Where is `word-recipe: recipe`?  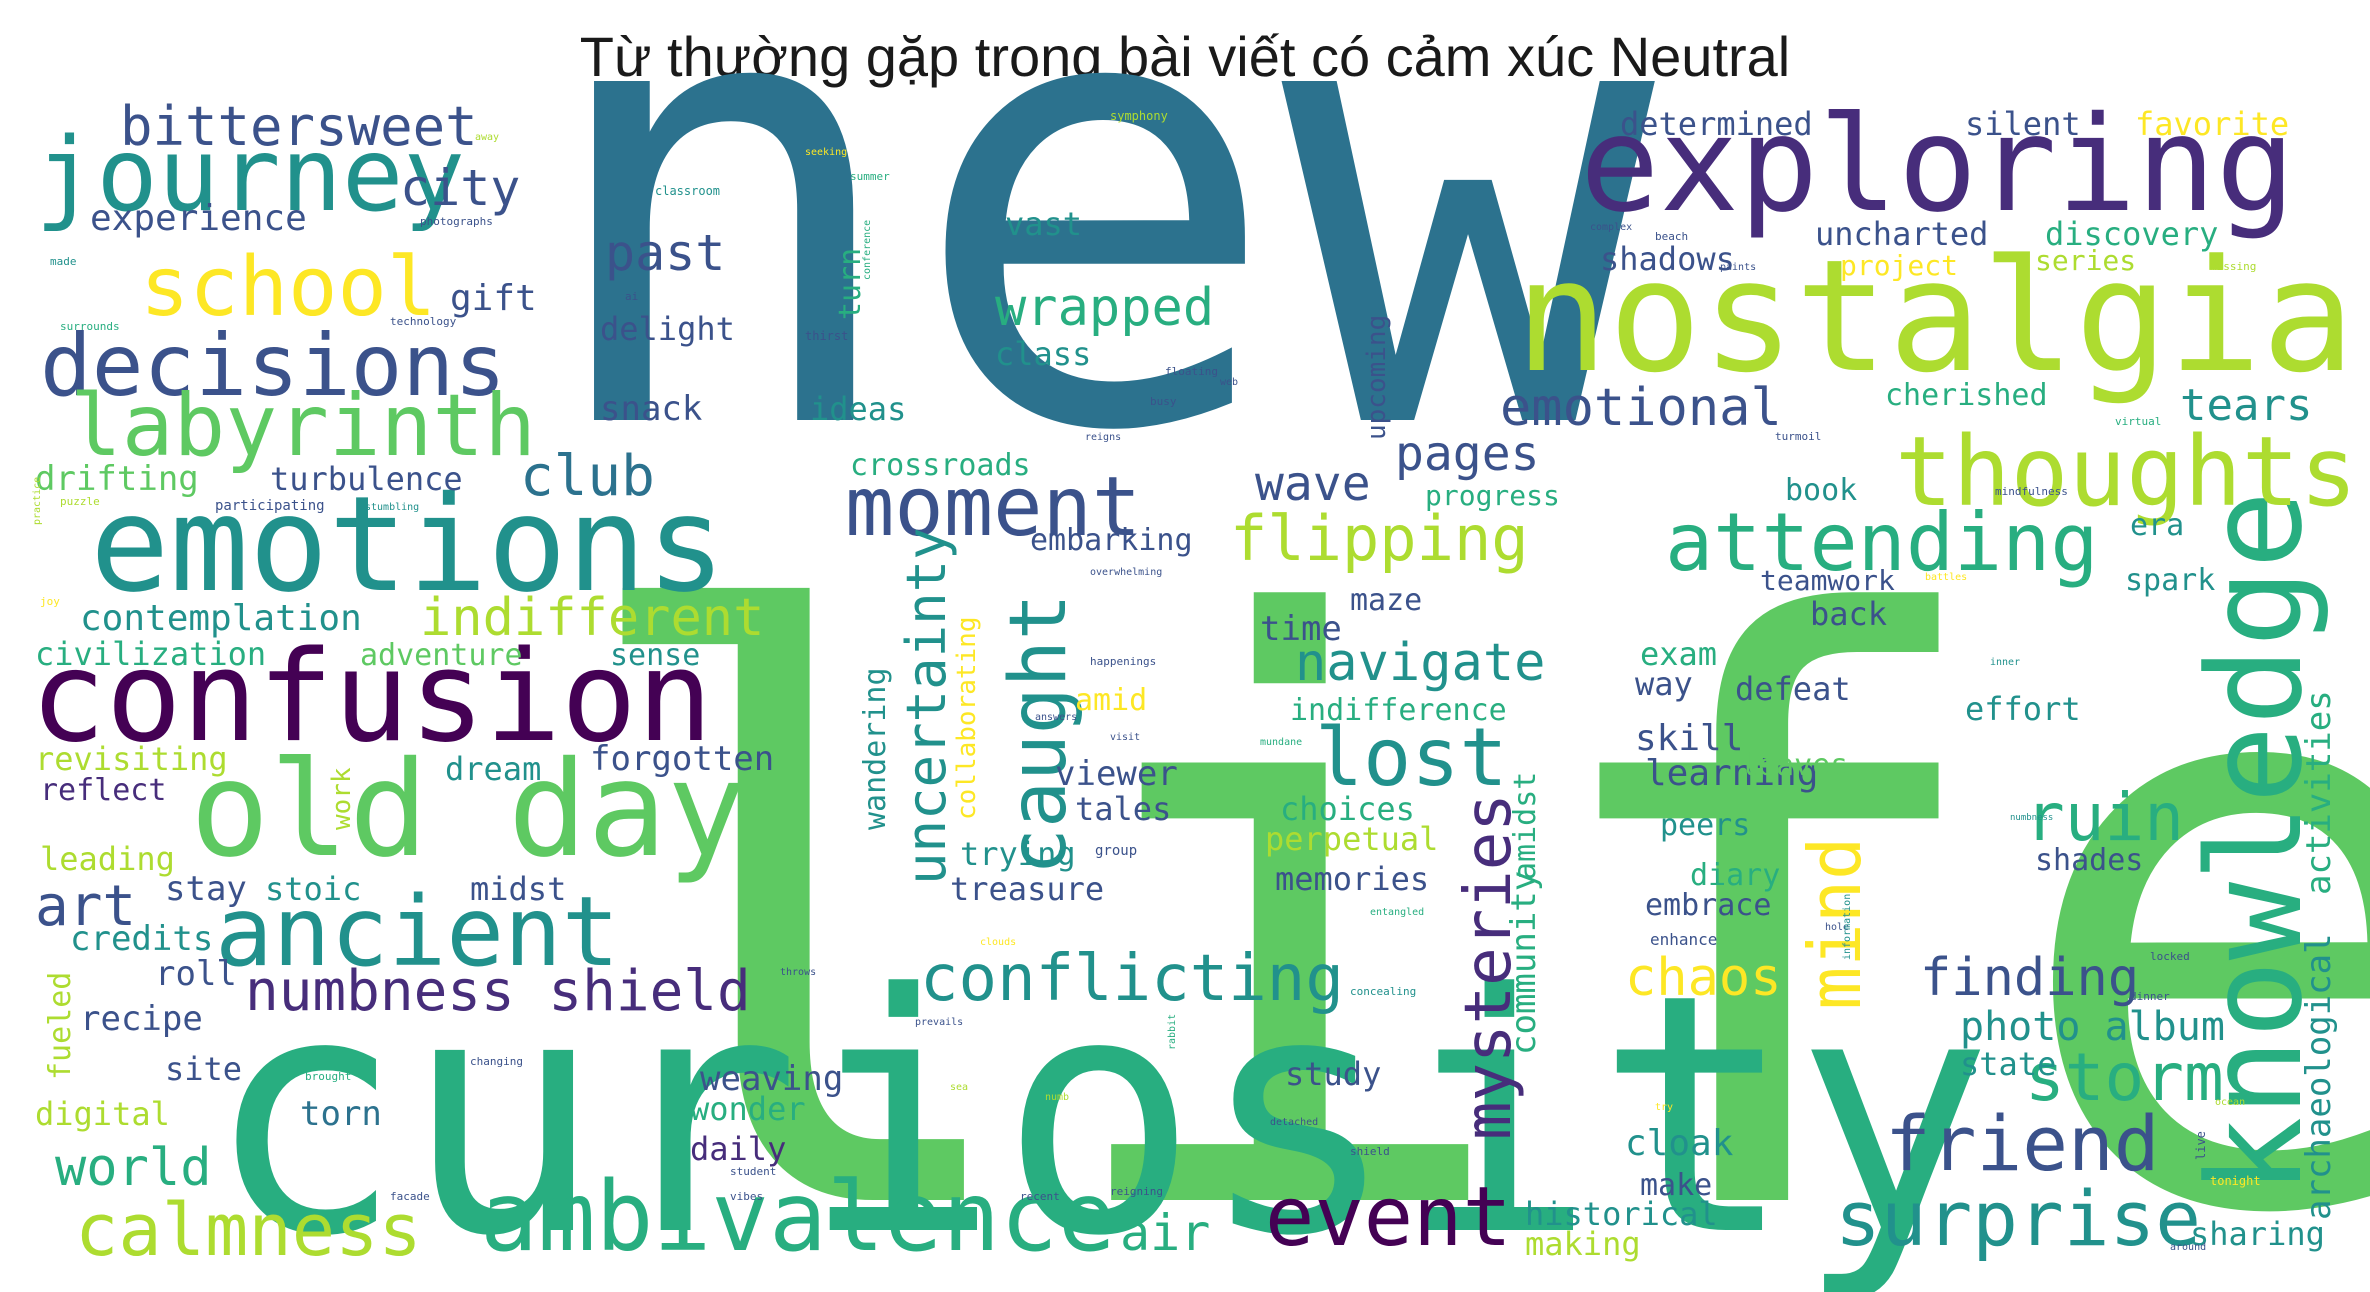 word-recipe: recipe is located at coordinates (141, 1019).